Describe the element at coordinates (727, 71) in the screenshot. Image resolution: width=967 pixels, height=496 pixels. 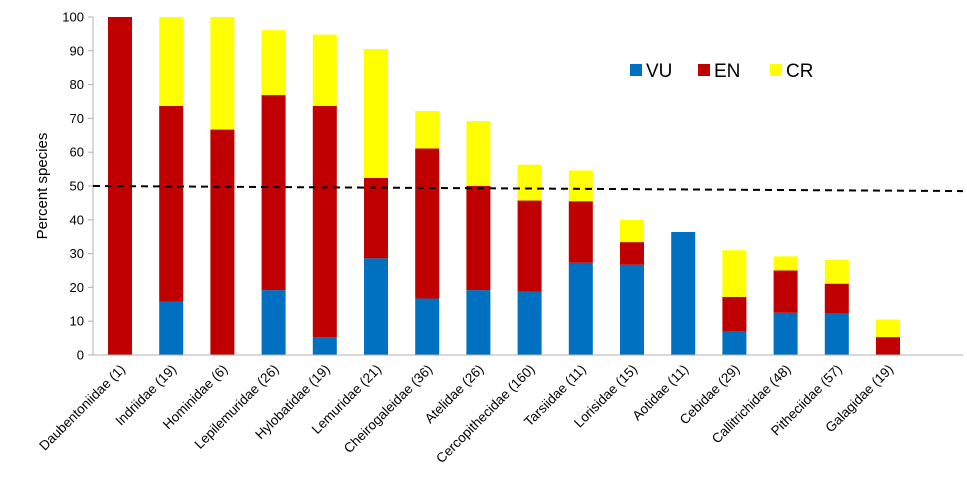
I see `legend-label-en: EN` at that location.